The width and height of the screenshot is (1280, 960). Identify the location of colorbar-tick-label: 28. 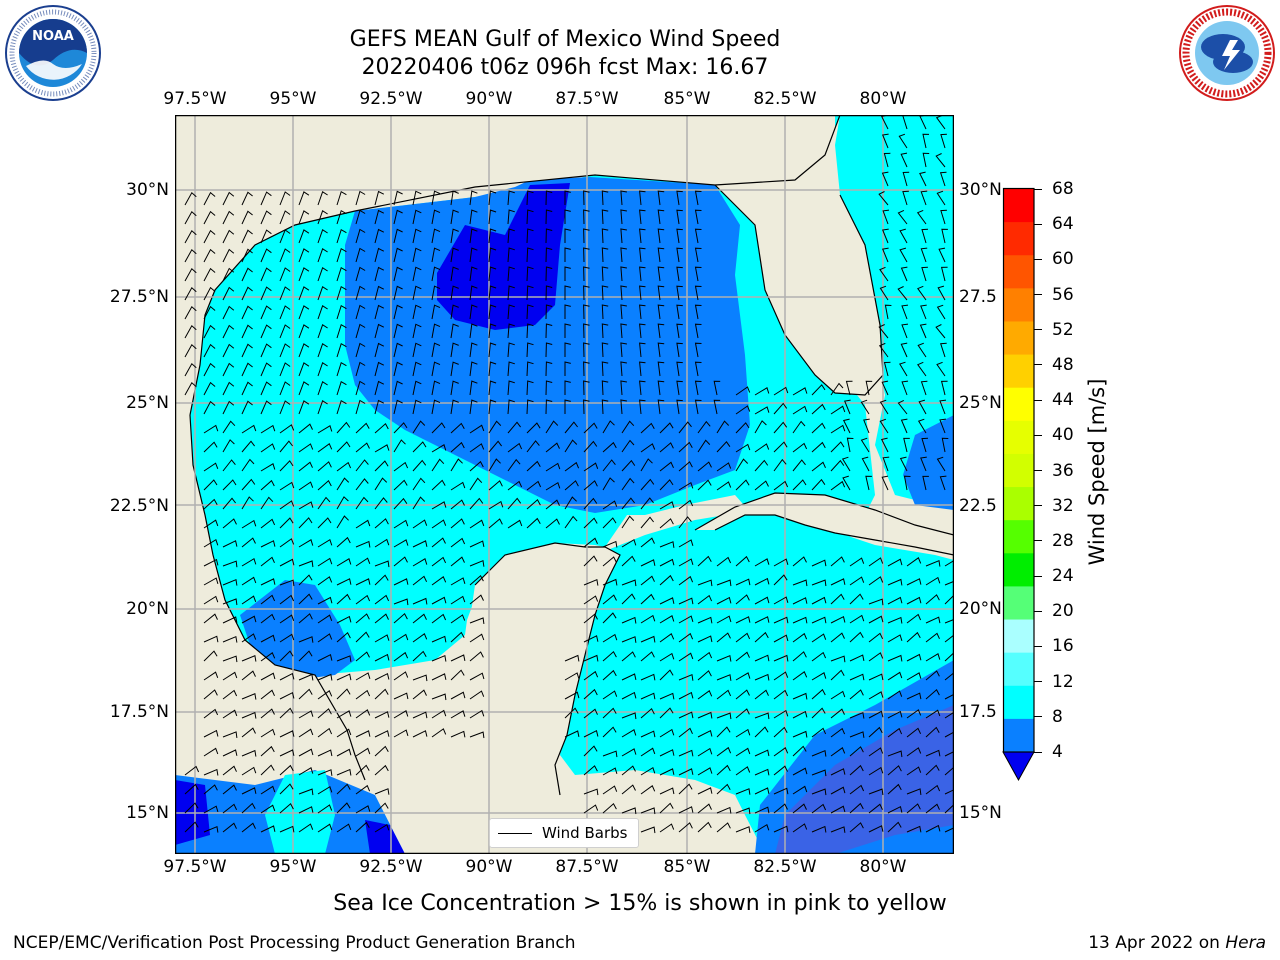
(1063, 540).